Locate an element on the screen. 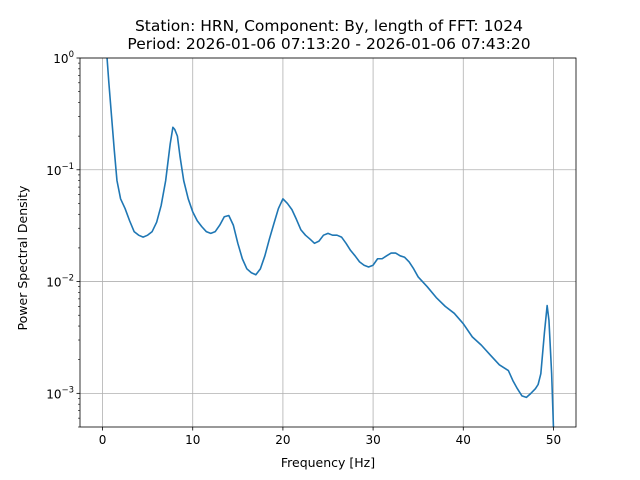  y-tick-label-0: 10⁻³ is located at coordinates (60, 393).